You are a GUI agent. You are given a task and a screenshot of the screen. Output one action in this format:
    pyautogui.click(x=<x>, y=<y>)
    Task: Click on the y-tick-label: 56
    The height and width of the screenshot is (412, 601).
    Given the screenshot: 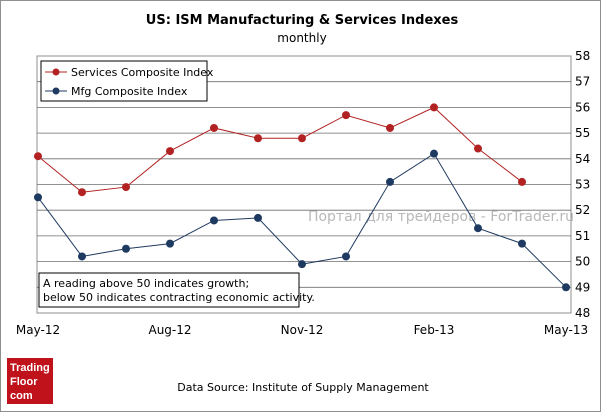 What is the action you would take?
    pyautogui.click(x=582, y=107)
    